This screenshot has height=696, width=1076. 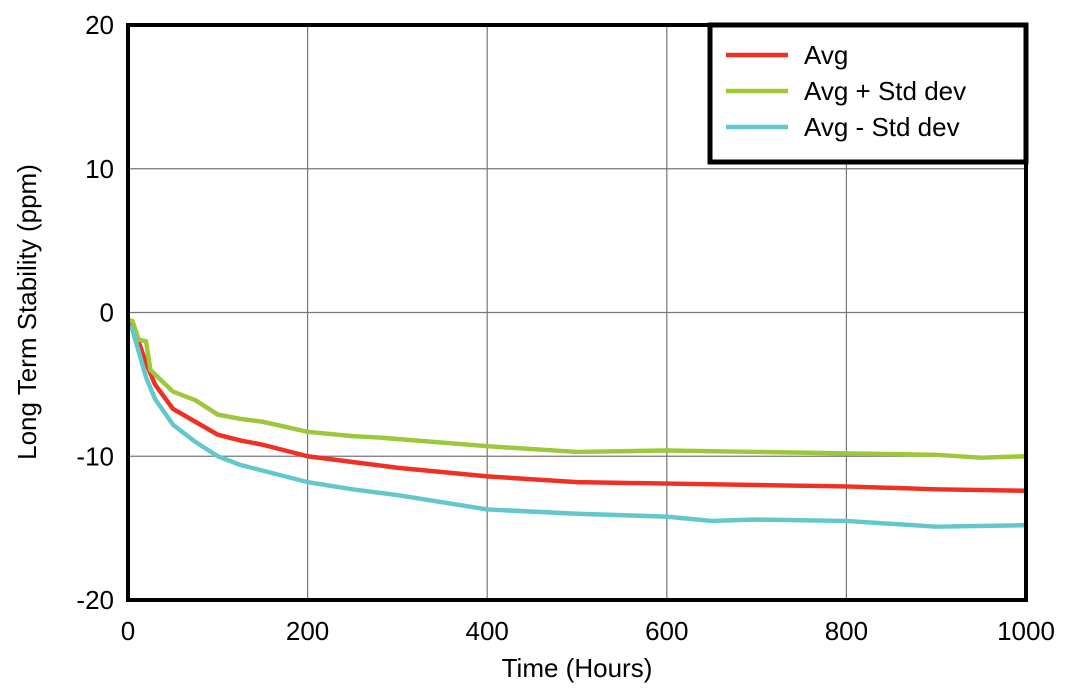 I want to click on x-tick-label: 400, so click(x=487, y=631).